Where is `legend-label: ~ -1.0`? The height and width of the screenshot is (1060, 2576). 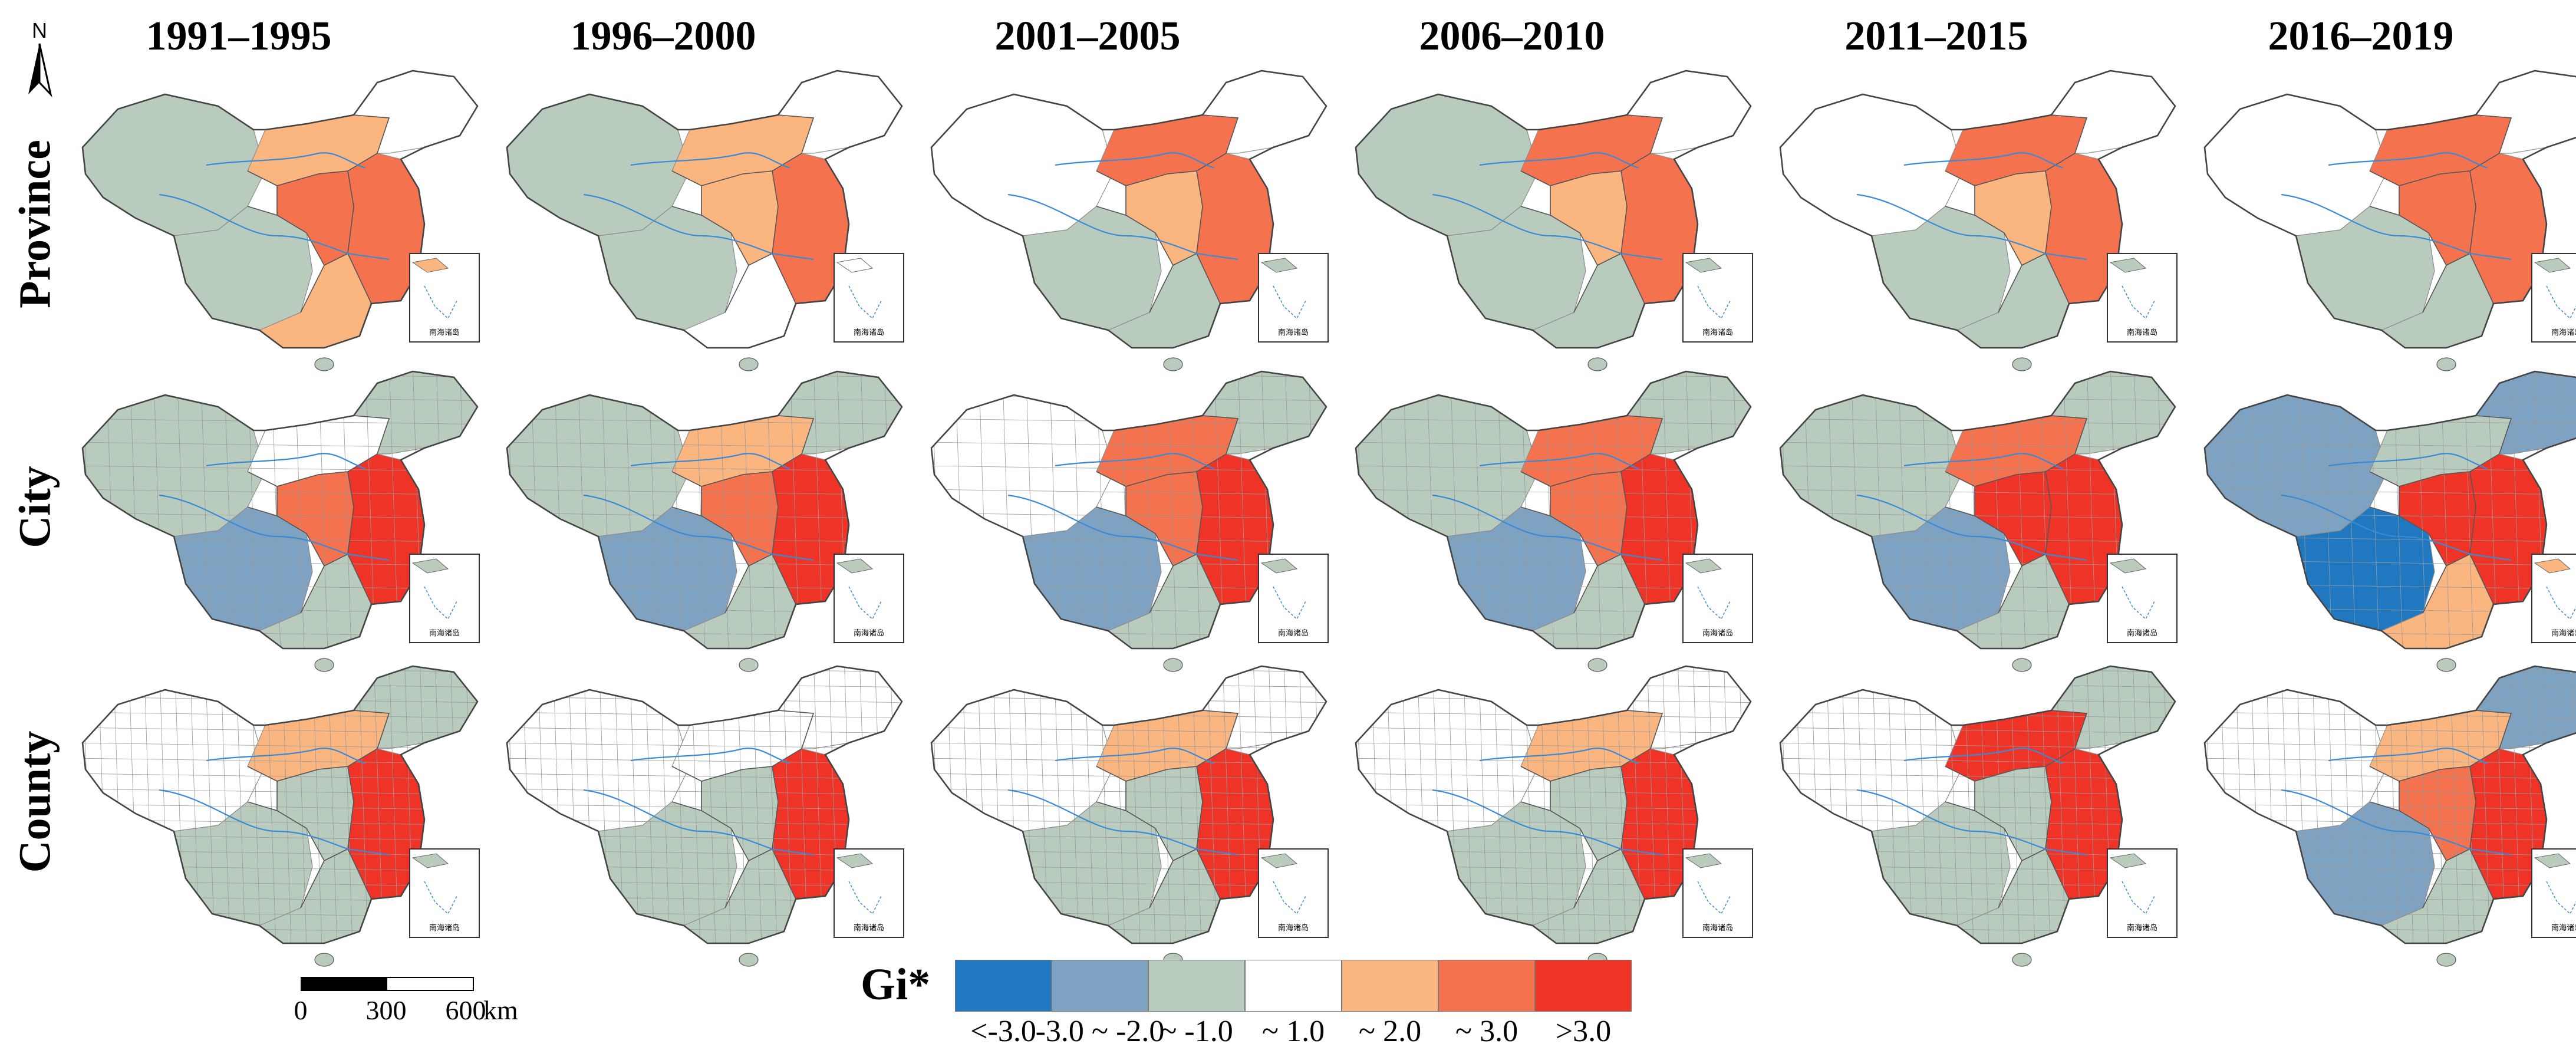 legend-label: ~ -1.0 is located at coordinates (1196, 1031).